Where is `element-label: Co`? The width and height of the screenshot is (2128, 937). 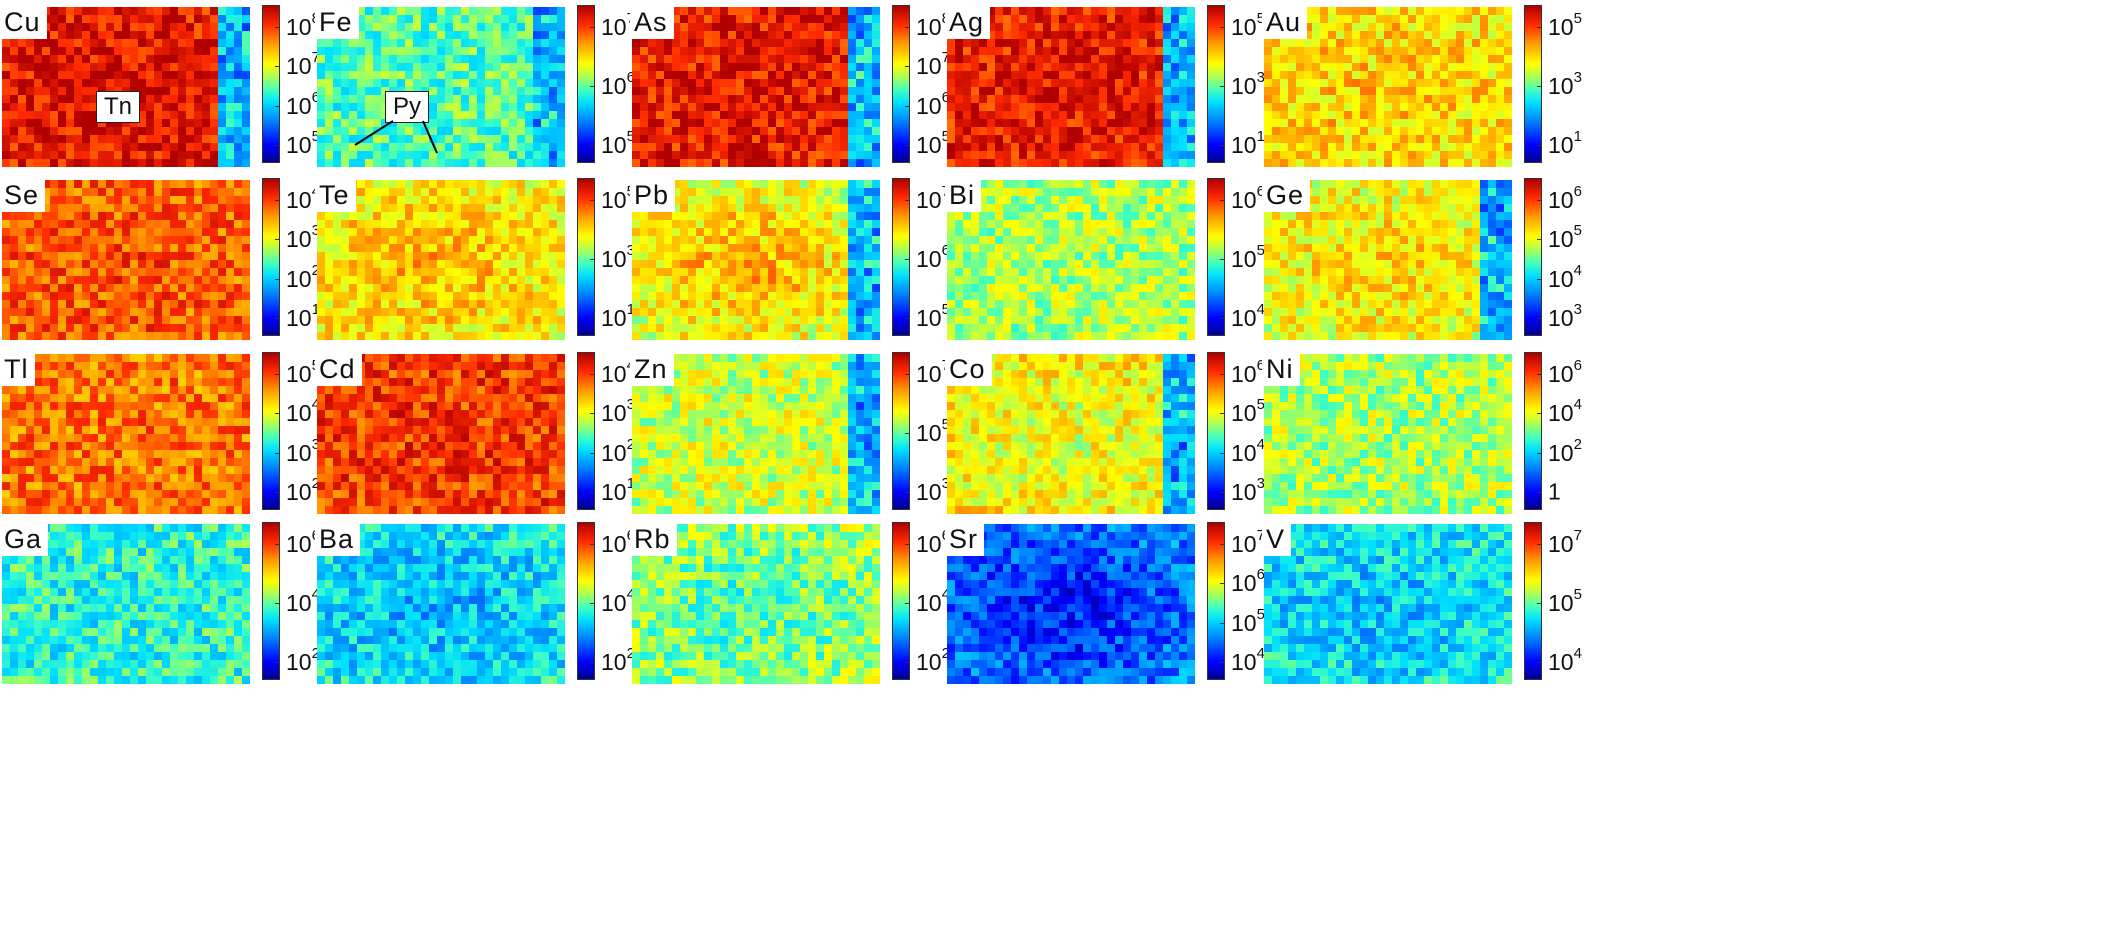
element-label: Co is located at coordinates (968, 369).